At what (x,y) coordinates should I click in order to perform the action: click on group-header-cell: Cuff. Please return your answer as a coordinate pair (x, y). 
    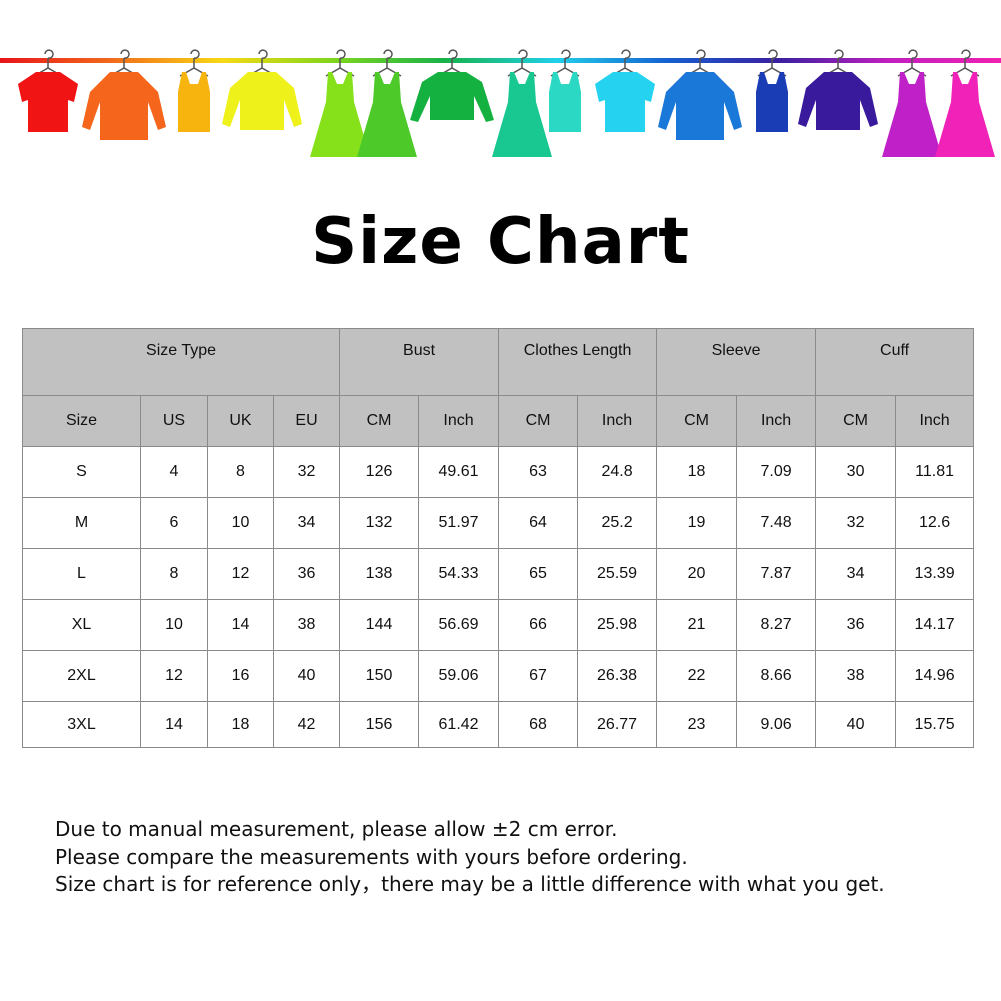
    Looking at the image, I should click on (895, 362).